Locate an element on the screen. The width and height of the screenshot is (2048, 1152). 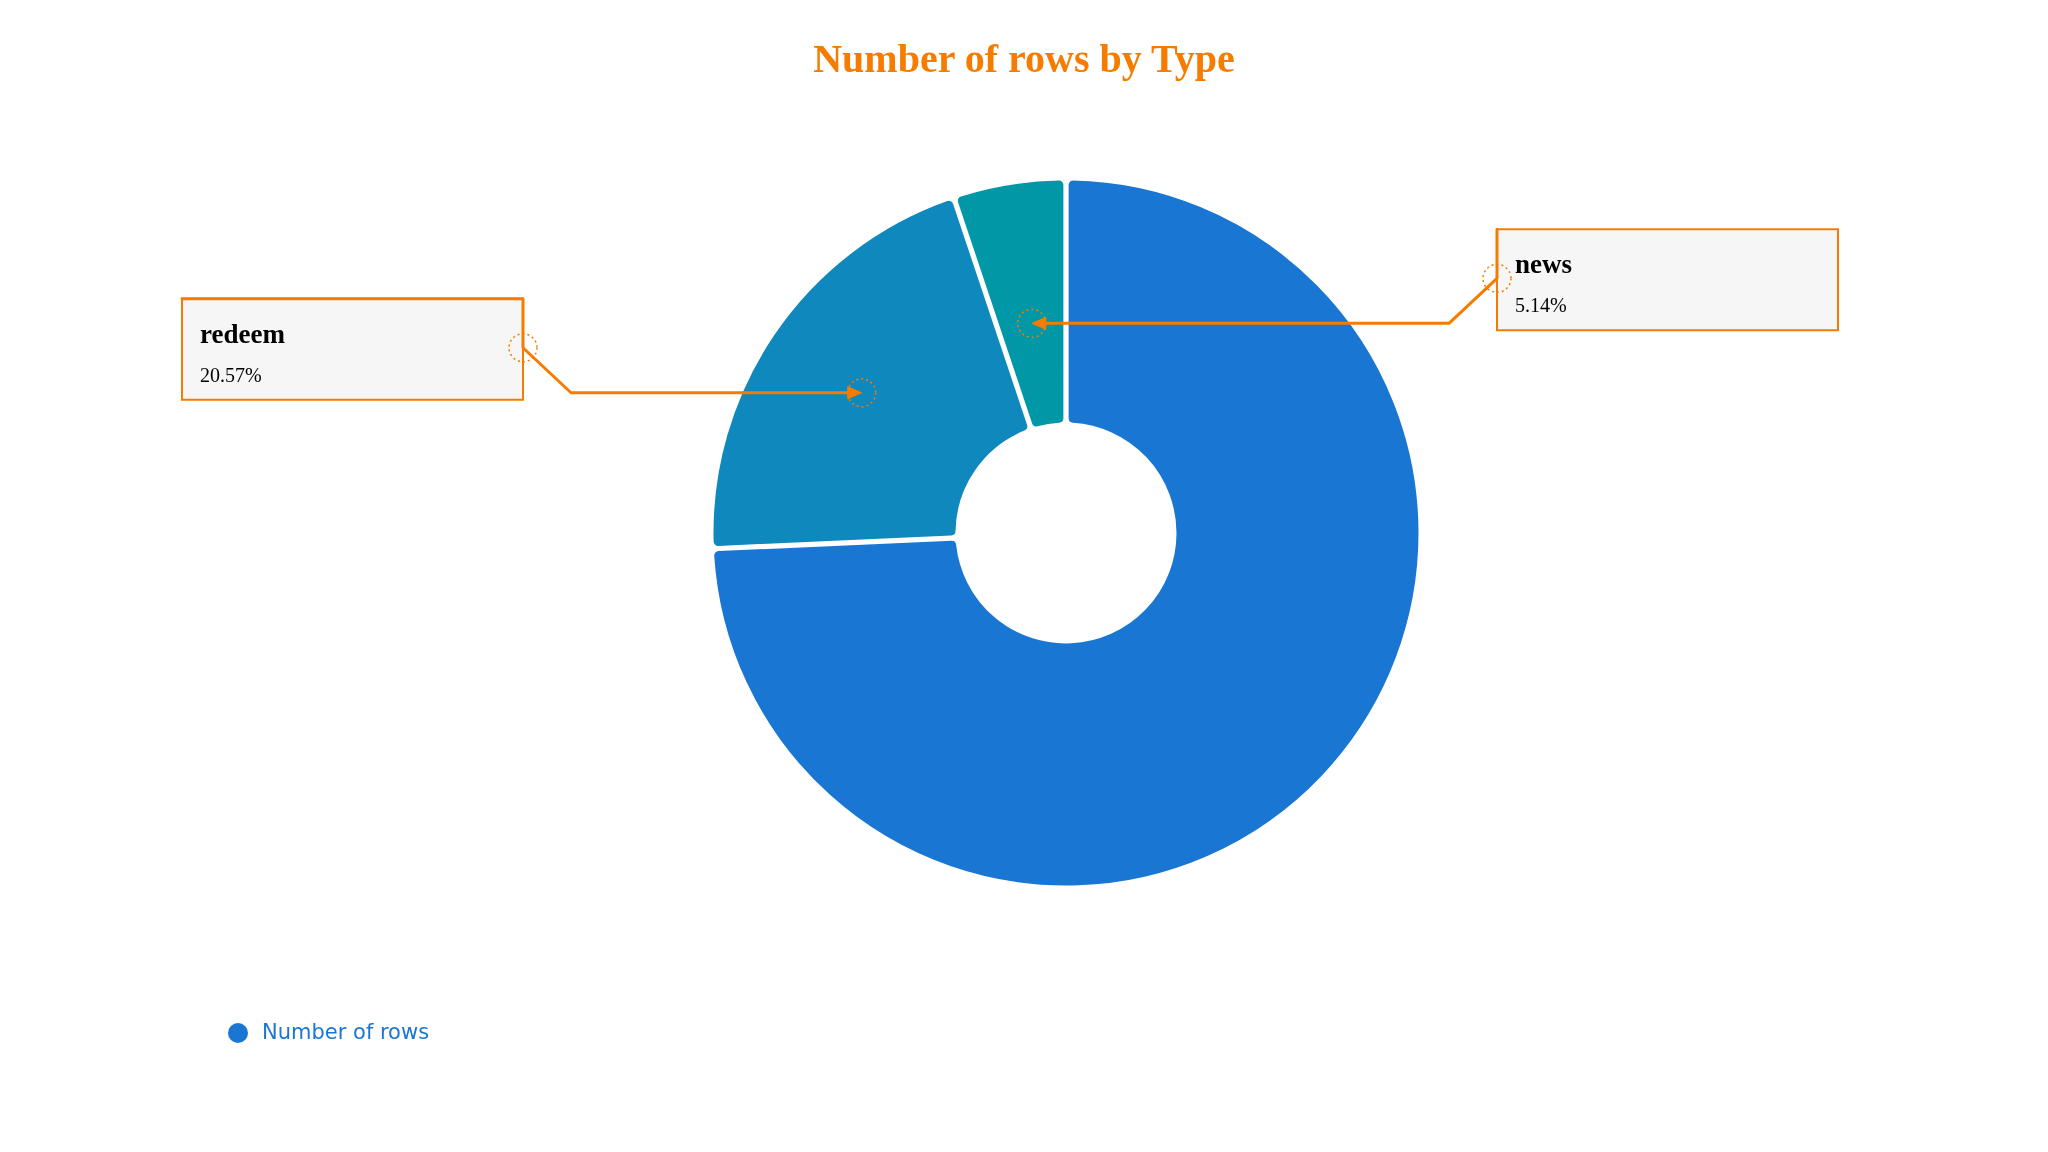
data-label: 5.14% is located at coordinates (1541, 305).